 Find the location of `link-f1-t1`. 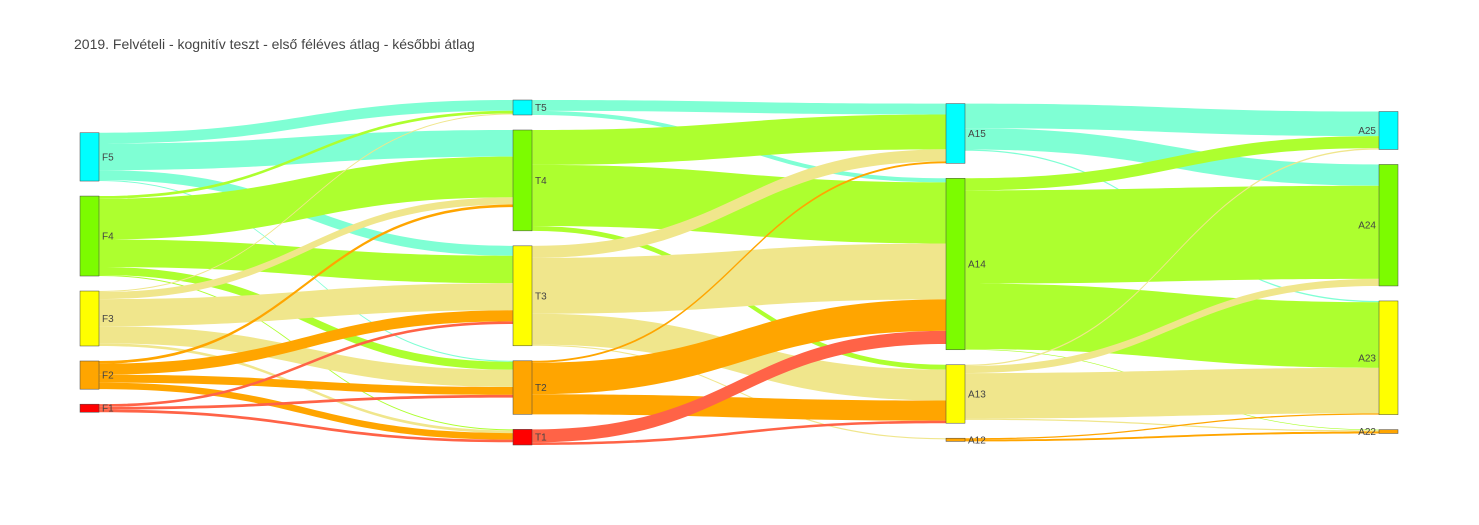

link-f1-t1 is located at coordinates (306, 426).